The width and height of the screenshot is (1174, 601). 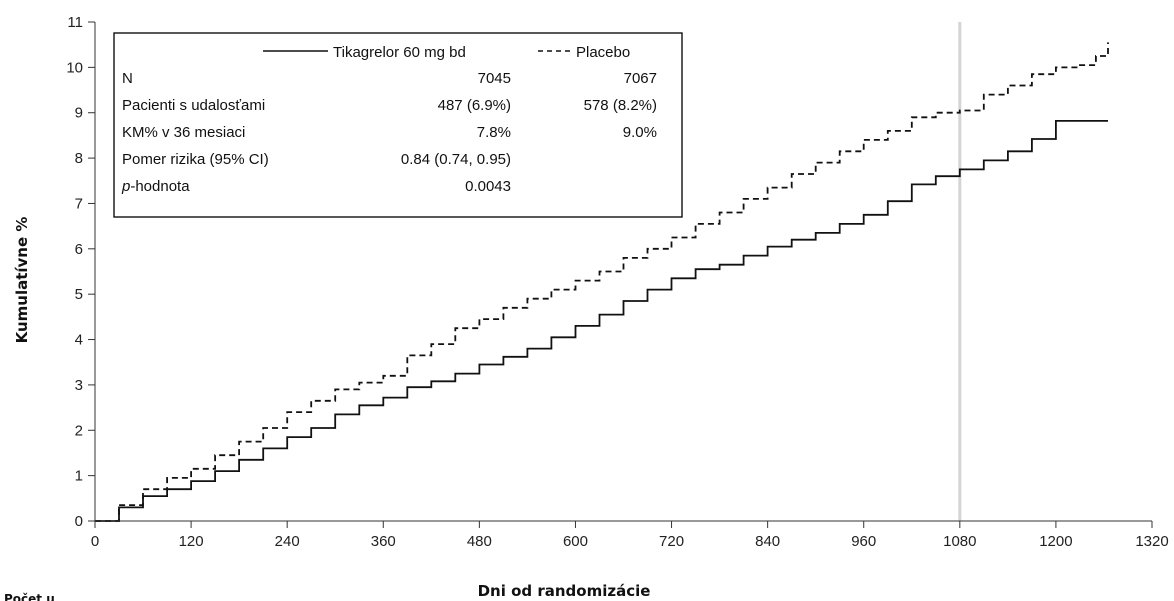 What do you see at coordinates (191, 541) in the screenshot?
I see `x-tick-label: 120` at bounding box center [191, 541].